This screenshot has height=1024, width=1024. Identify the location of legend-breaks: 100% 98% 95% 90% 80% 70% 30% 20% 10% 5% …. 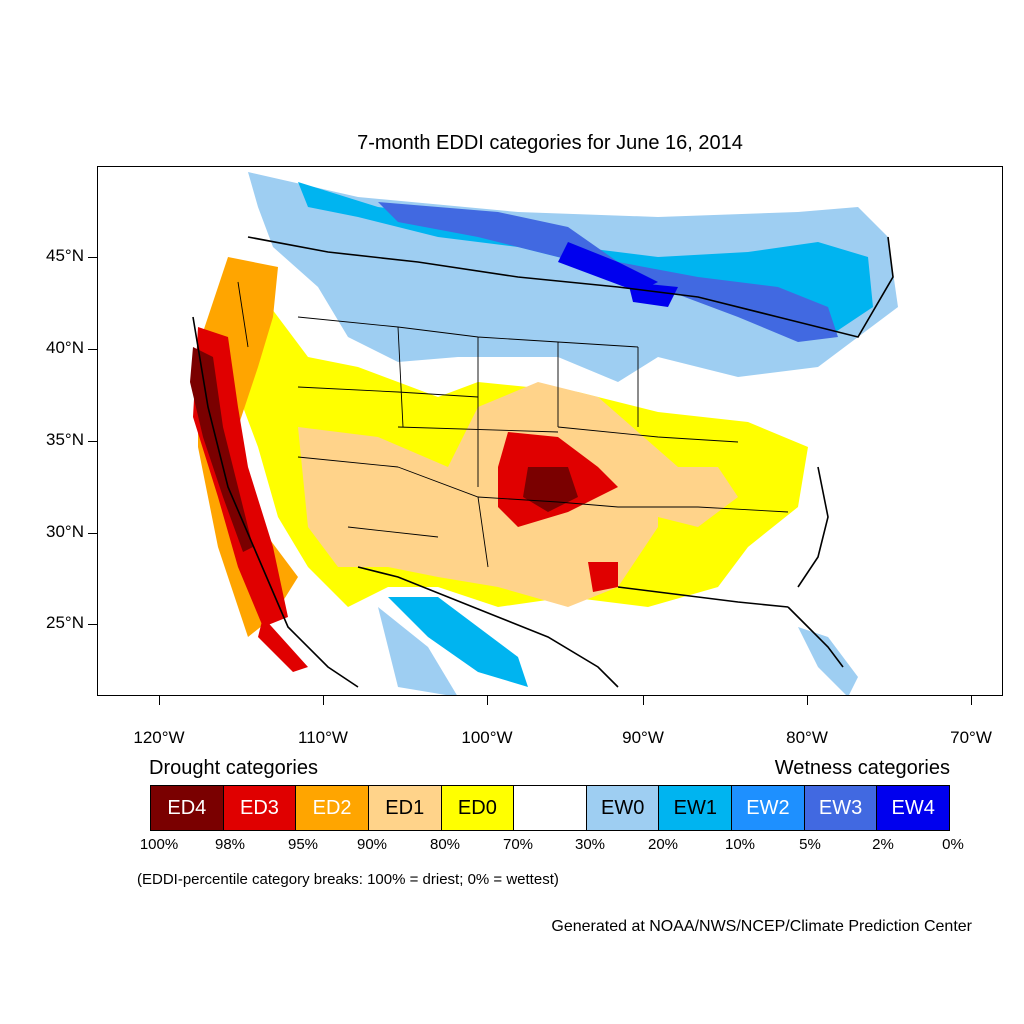
(552, 846).